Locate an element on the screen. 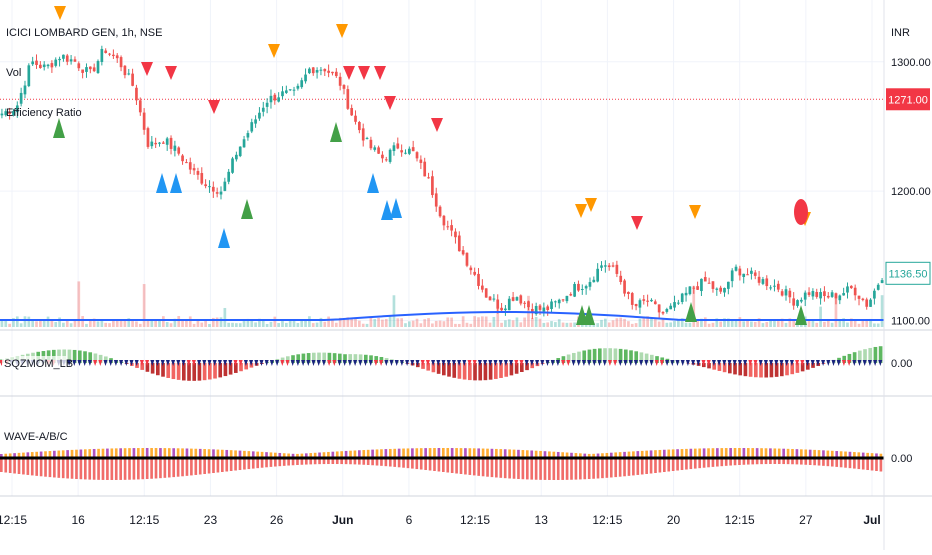 The image size is (932, 555). x-tick-label: 12:15 is located at coordinates (13, 520).